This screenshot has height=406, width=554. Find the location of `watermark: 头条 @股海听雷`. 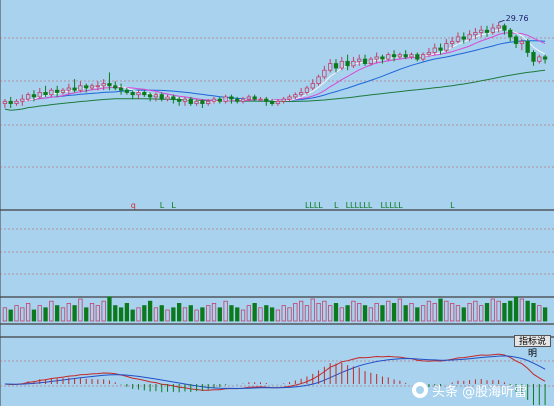

watermark: 头条 @股海听雷 is located at coordinates (469, 390).